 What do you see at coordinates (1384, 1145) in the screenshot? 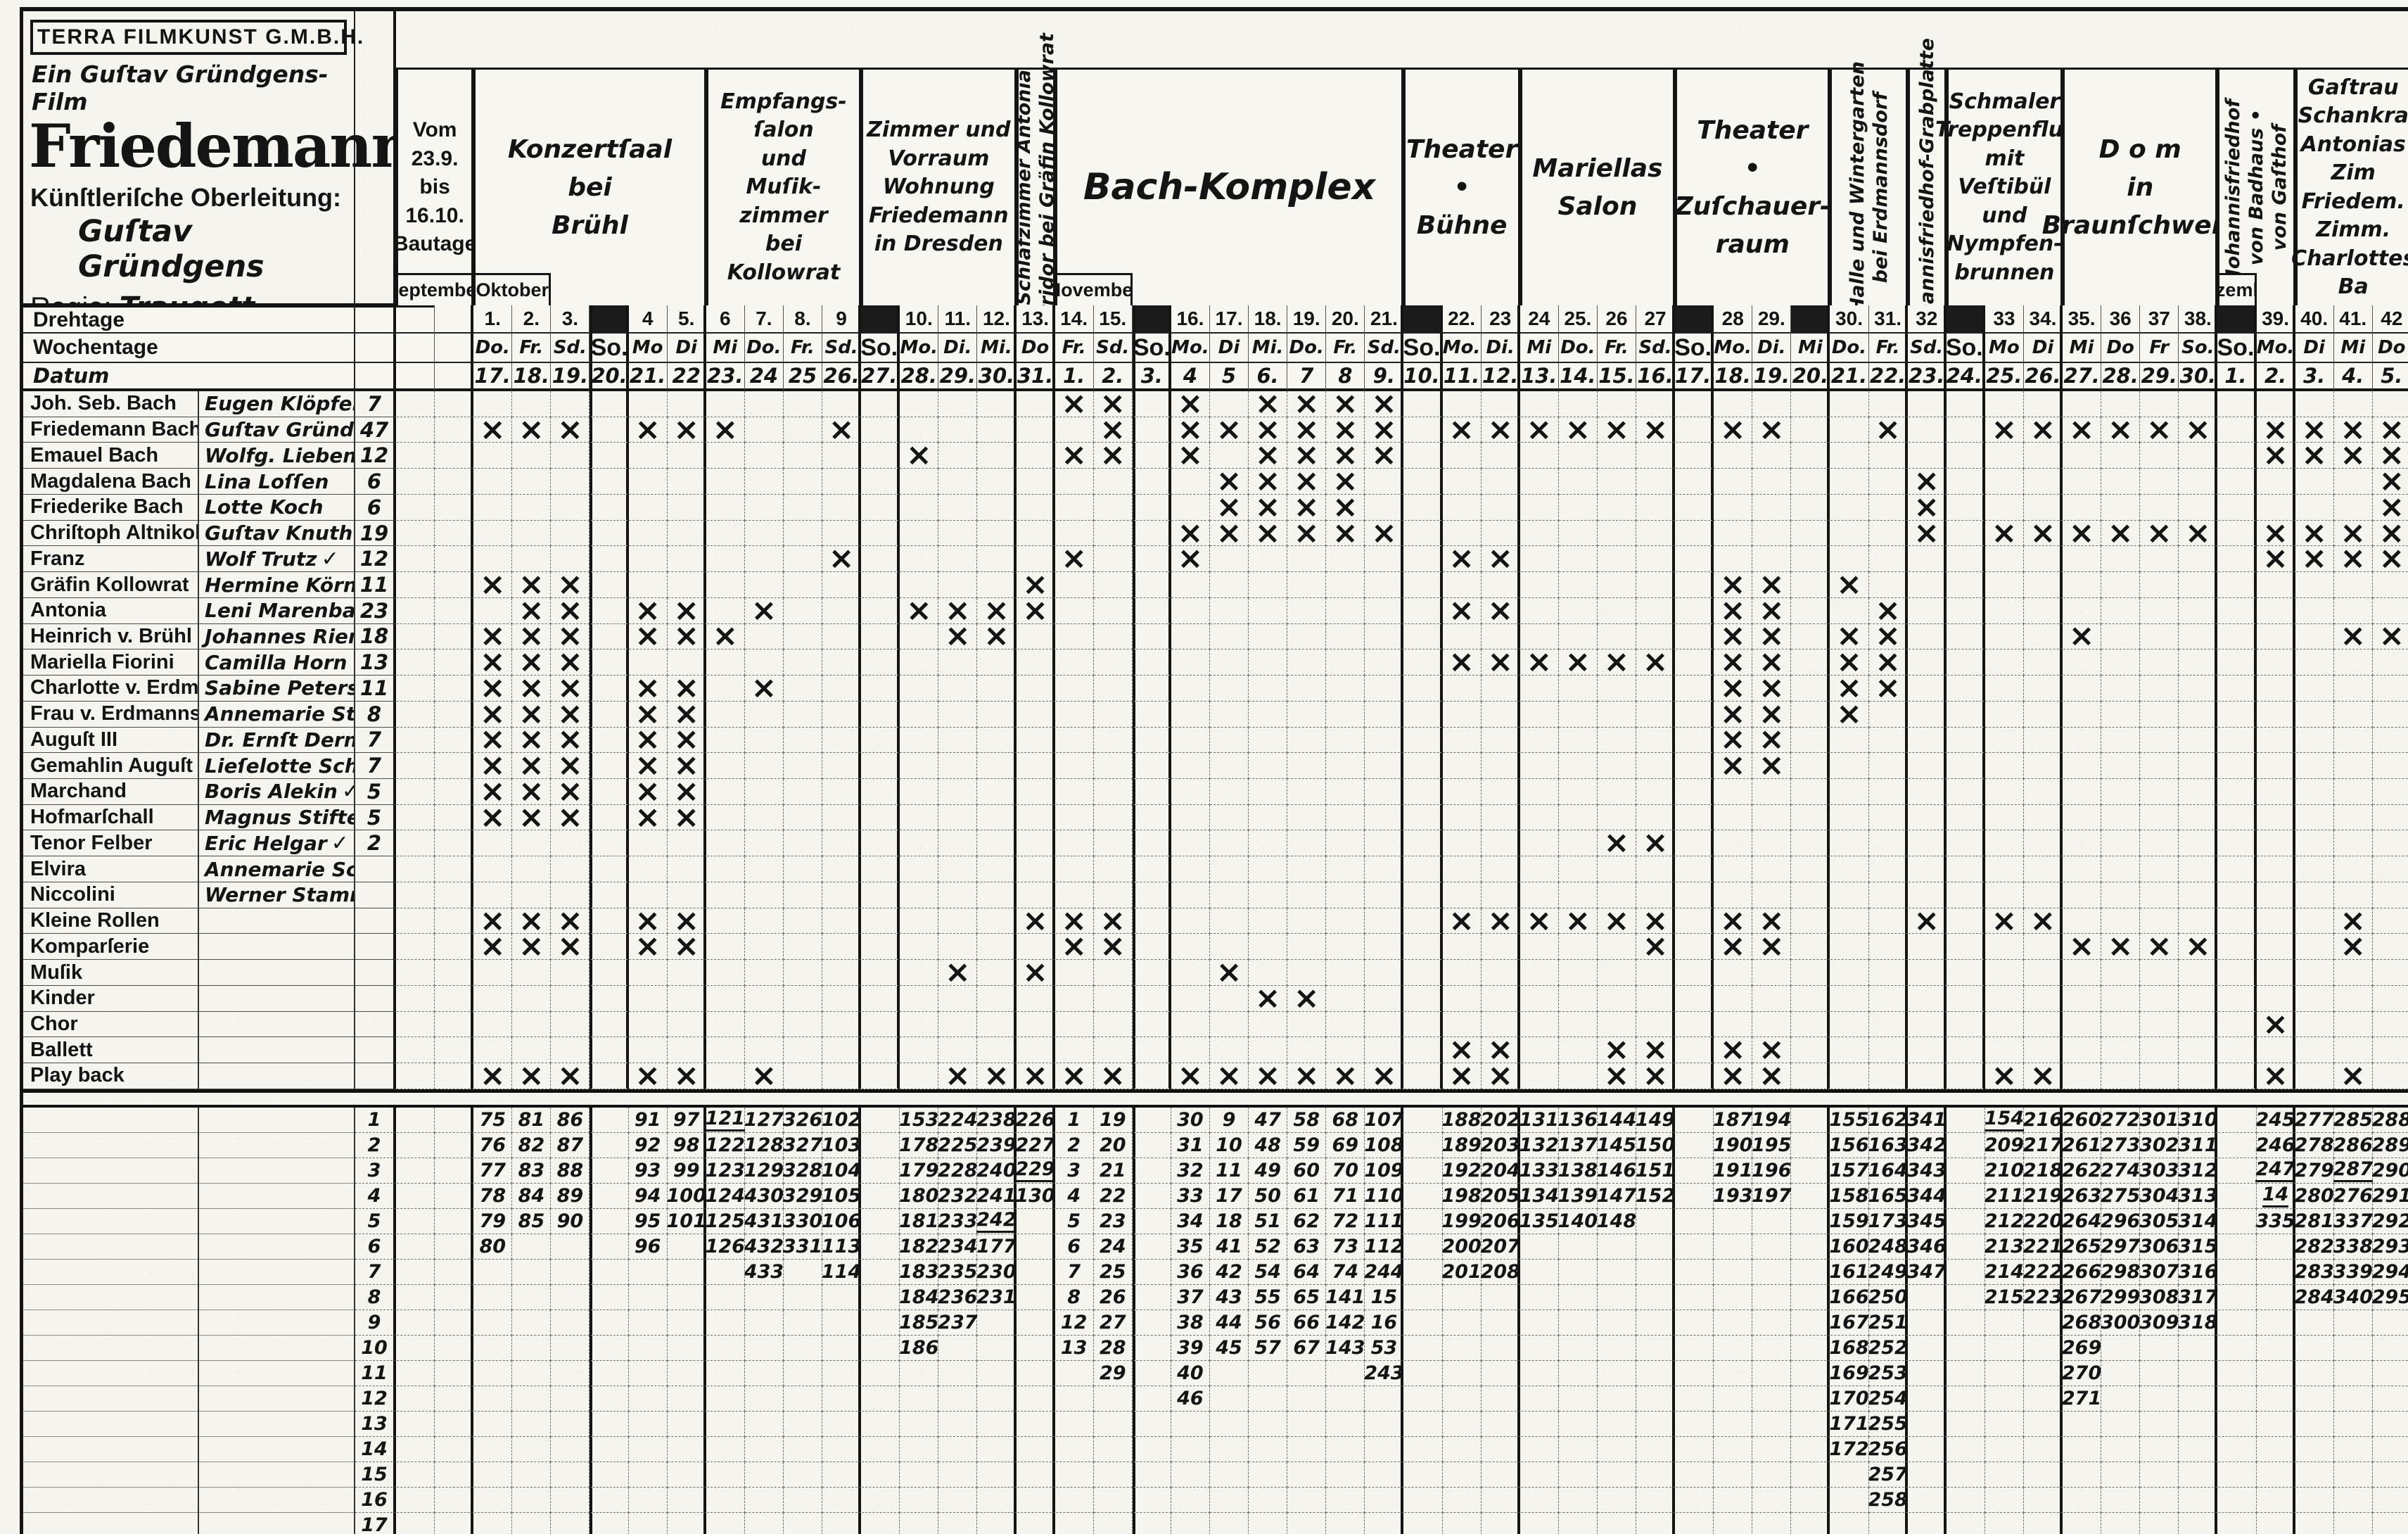
I see `scene-number-cell-d21: 108` at bounding box center [1384, 1145].